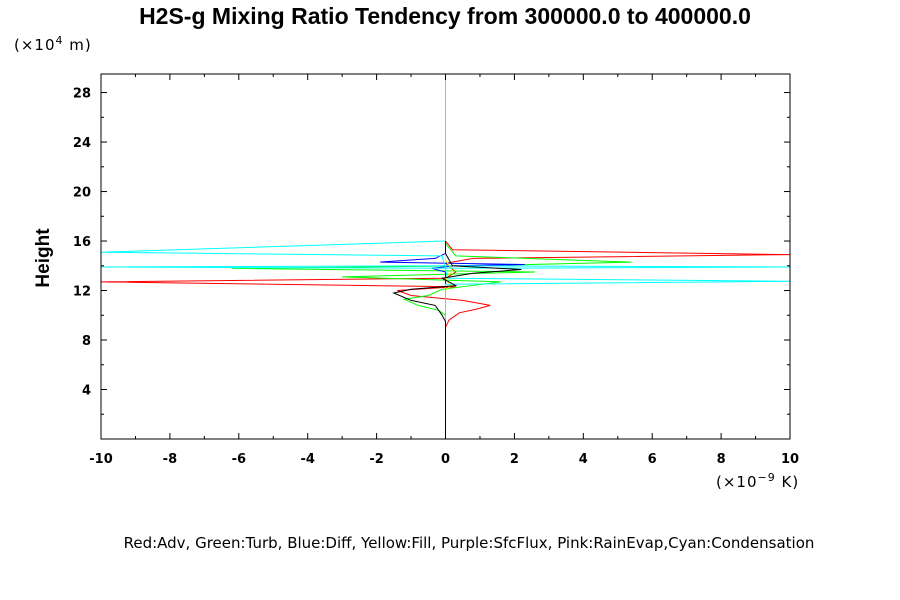 The width and height of the screenshot is (900, 600). Describe the element at coordinates (445, 459) in the screenshot. I see `x-tick-label: 0` at that location.